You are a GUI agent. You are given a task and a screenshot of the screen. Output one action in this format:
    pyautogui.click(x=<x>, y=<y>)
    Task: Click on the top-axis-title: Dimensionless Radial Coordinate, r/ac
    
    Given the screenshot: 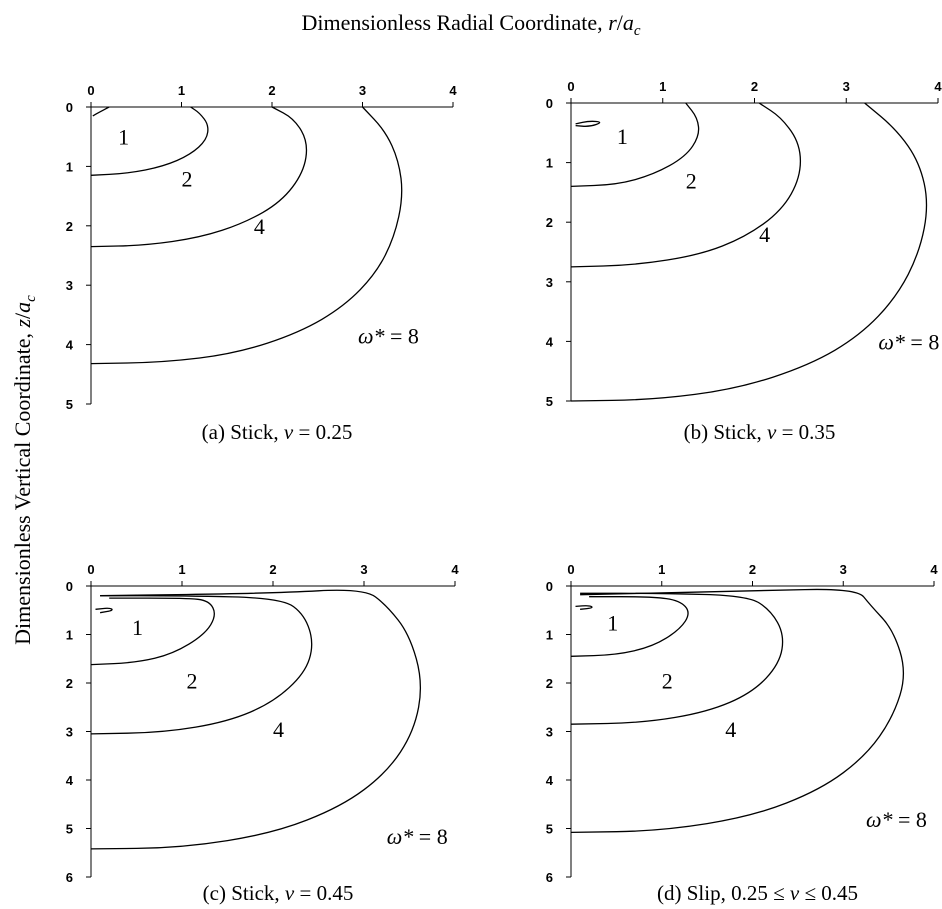 What is the action you would take?
    pyautogui.click(x=470, y=24)
    